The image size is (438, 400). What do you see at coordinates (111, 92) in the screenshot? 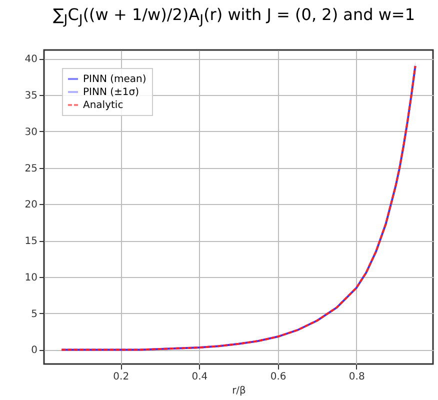
I see `legend-label: PINN (±1σ)` at bounding box center [111, 92].